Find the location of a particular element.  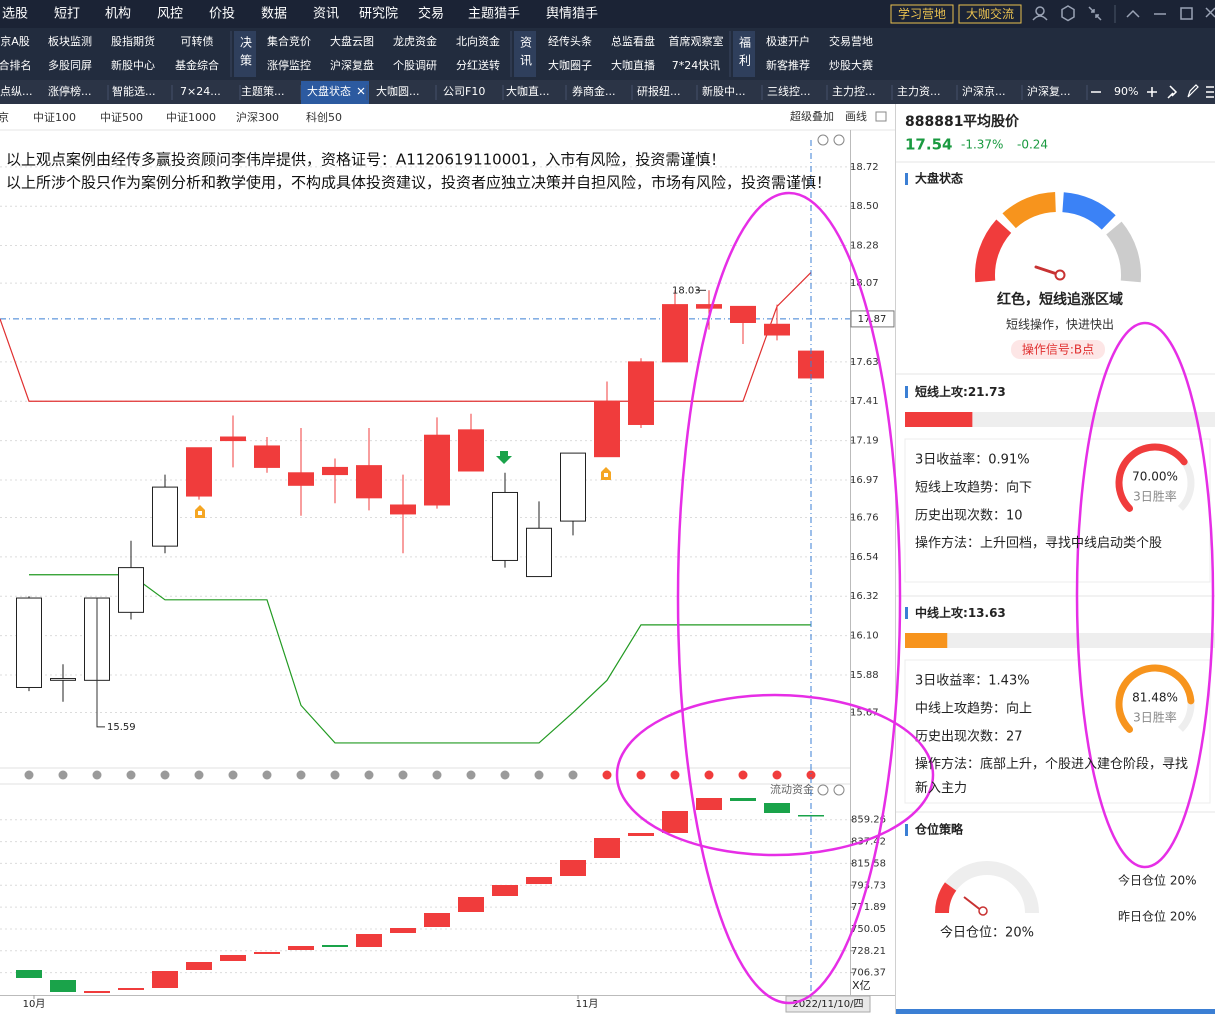

pin-icon is located at coordinates (1172, 92).